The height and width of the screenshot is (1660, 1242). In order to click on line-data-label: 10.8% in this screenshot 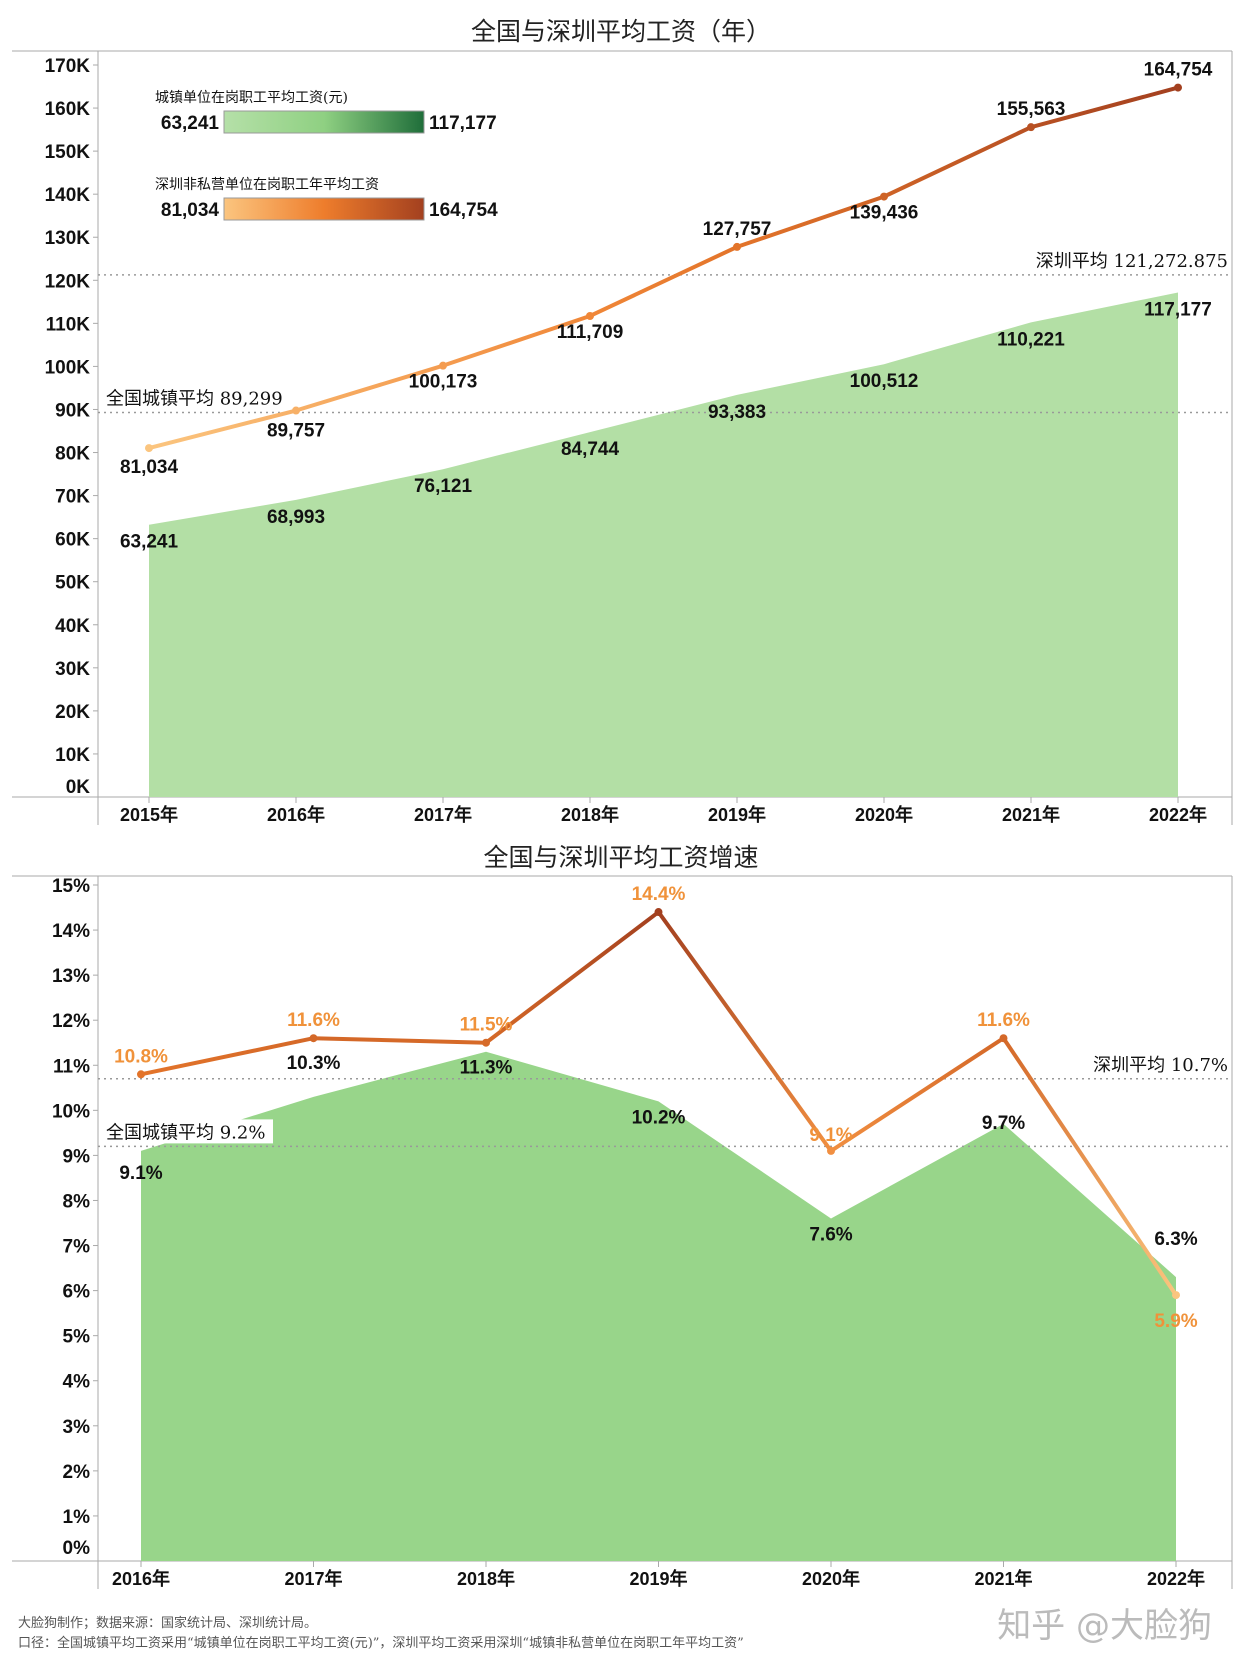, I will do `click(141, 1056)`.